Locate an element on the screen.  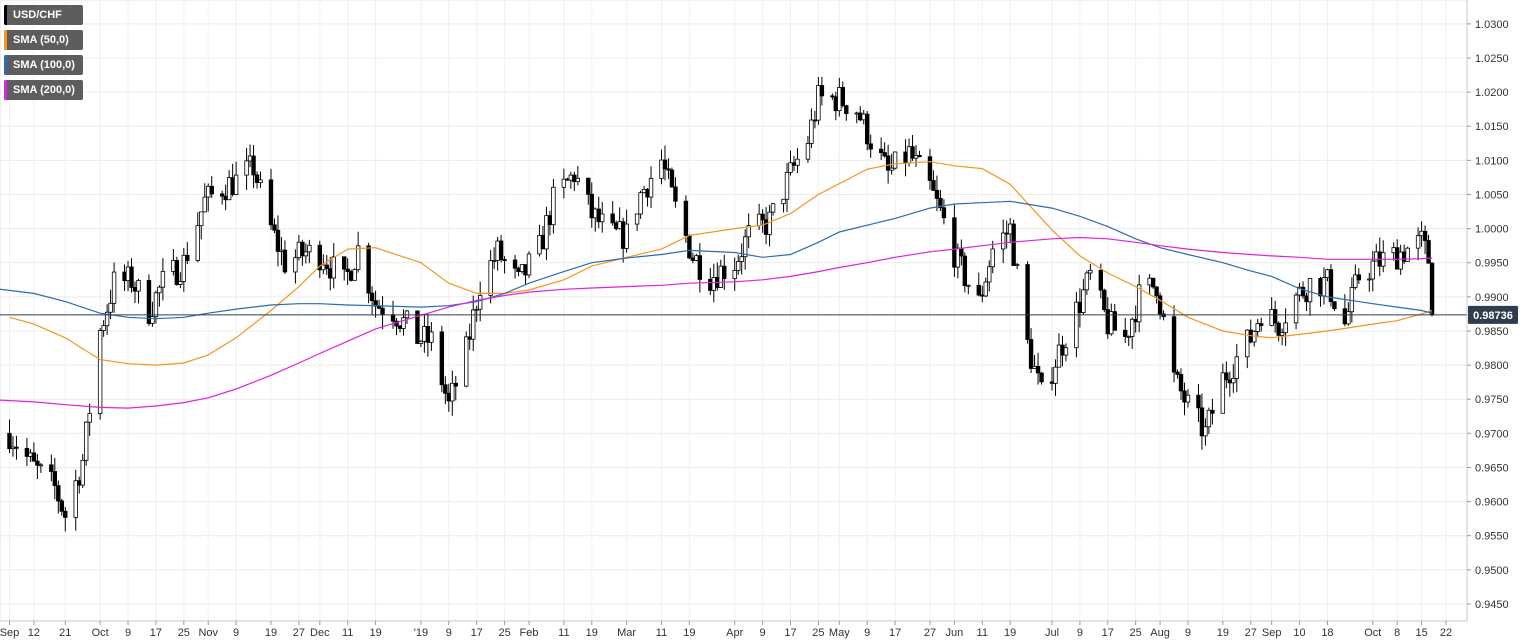
y-tick-label: 0.9800 is located at coordinates (1492, 366).